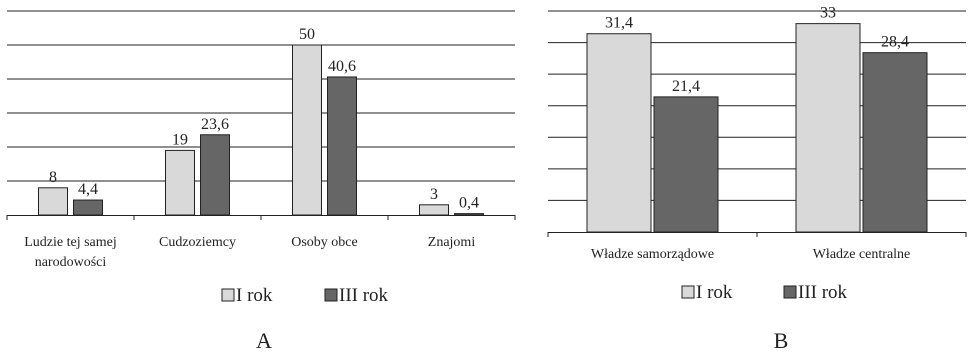 This screenshot has height=355, width=976. Describe the element at coordinates (452, 242) in the screenshot. I see `x-tick-label: Znajomi` at that location.